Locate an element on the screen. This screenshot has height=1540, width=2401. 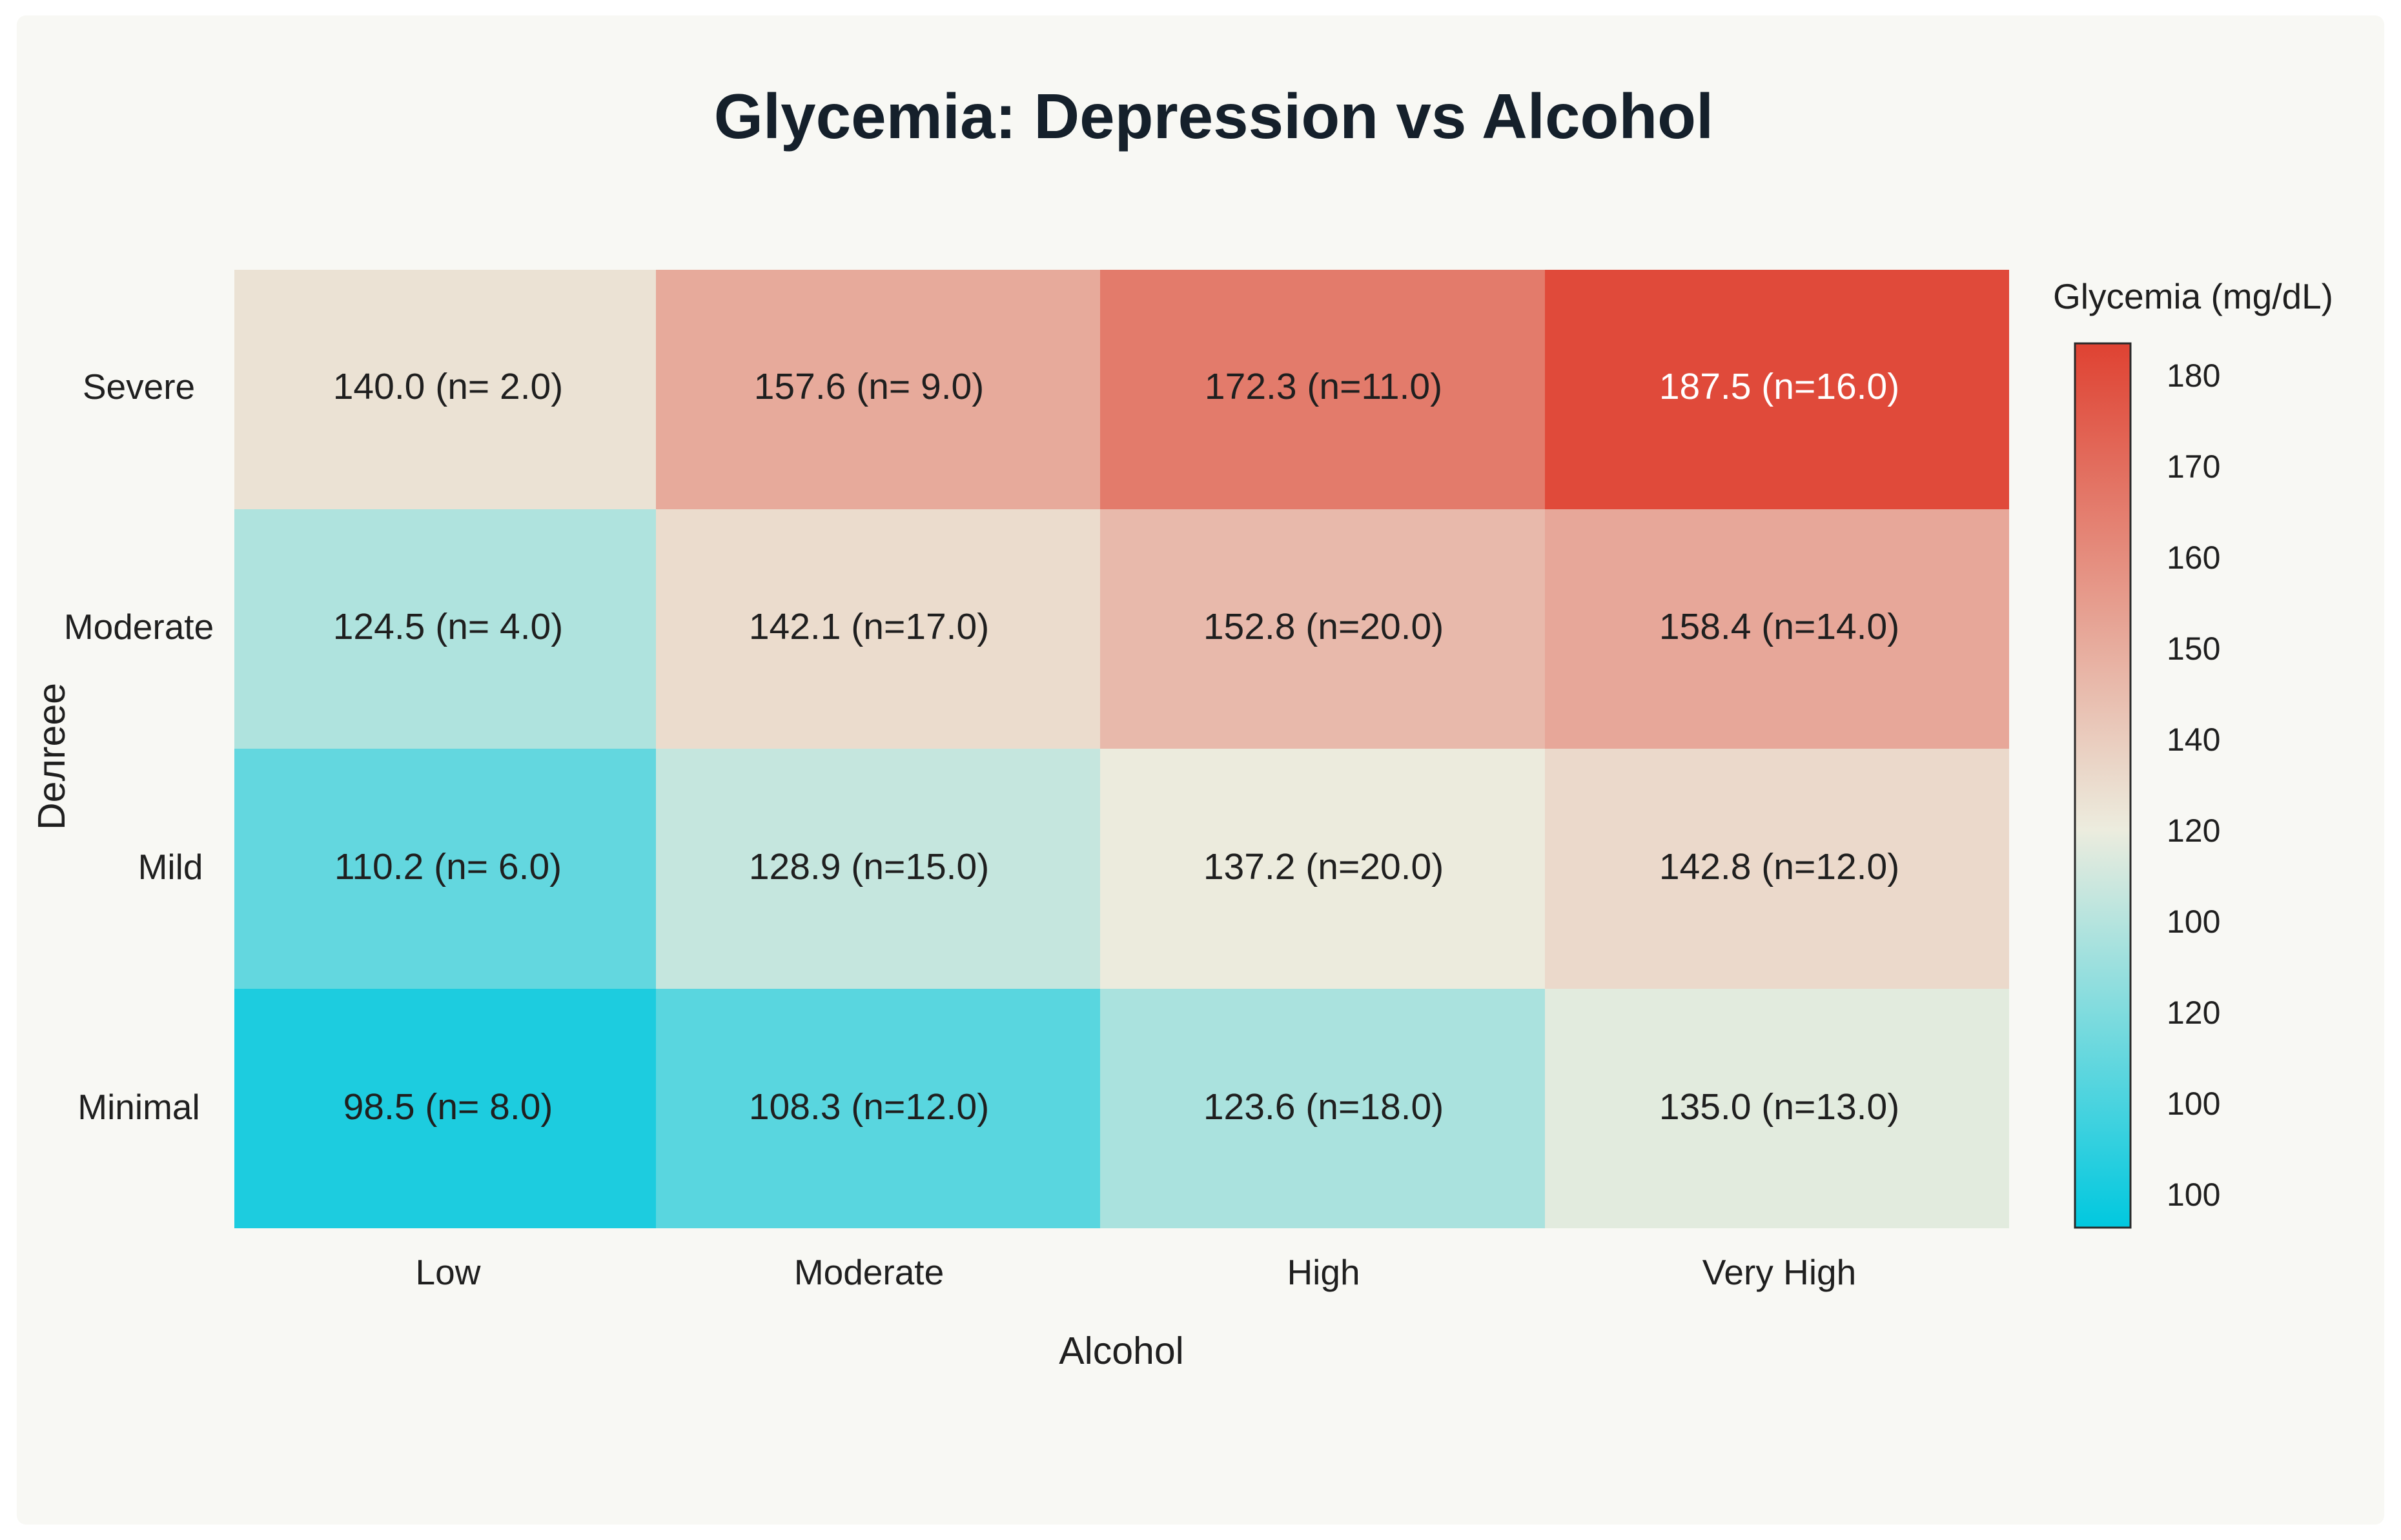
y-tick-label: Moderate is located at coordinates (139, 627).